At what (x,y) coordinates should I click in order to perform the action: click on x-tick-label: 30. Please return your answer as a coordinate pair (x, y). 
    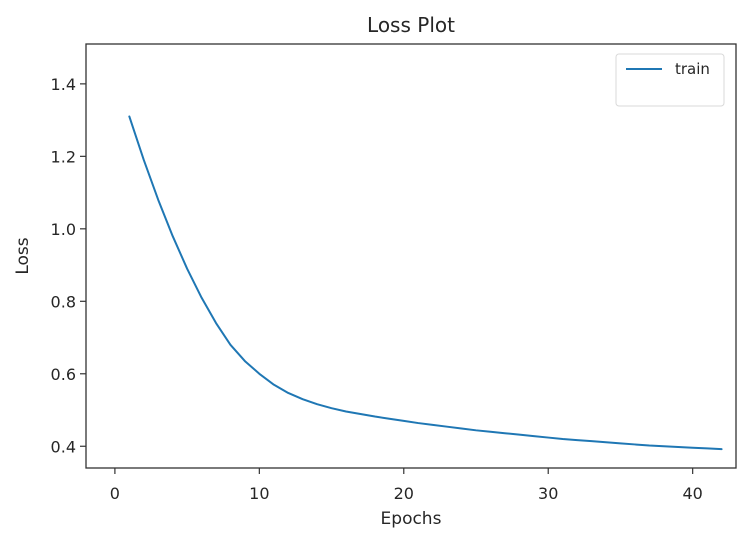
    Looking at the image, I should click on (548, 493).